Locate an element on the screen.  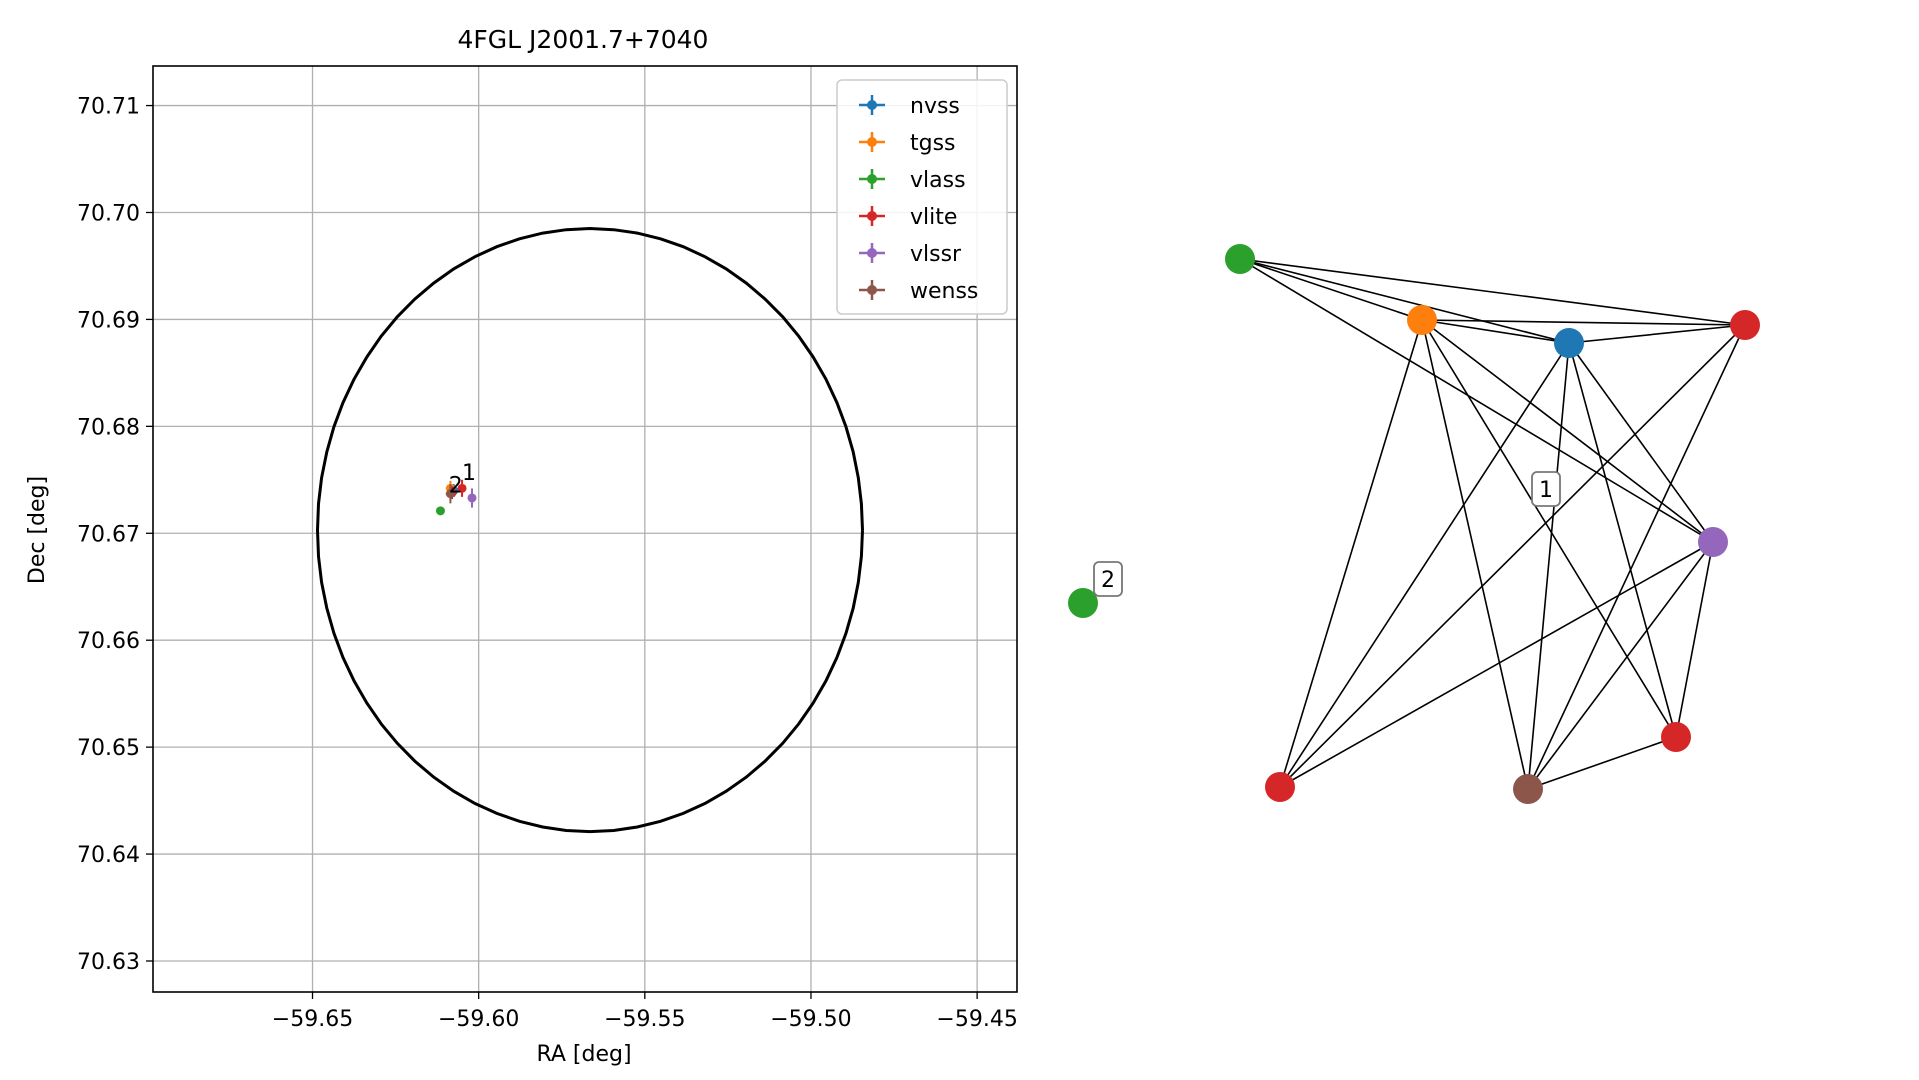
y-tick-label: 70.66 is located at coordinates (108, 641).